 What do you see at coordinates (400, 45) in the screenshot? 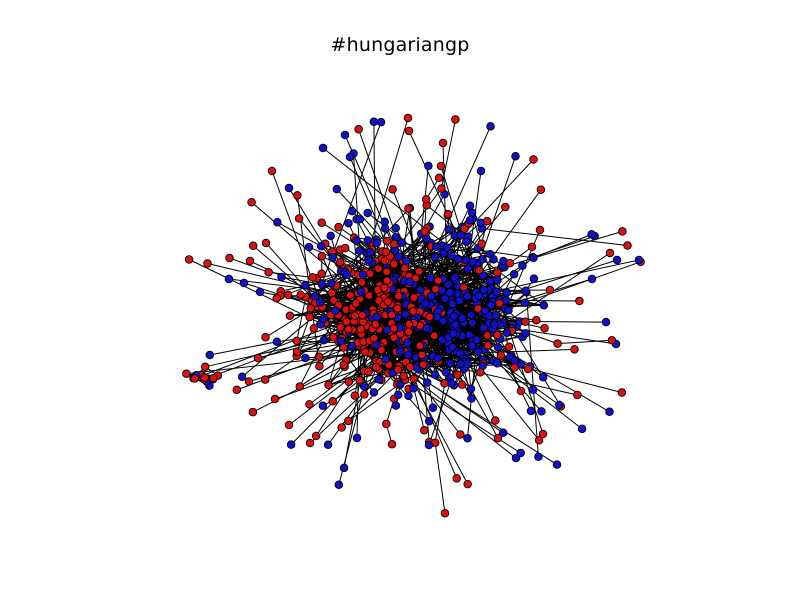
I see `figure-title: #hungariangp` at bounding box center [400, 45].